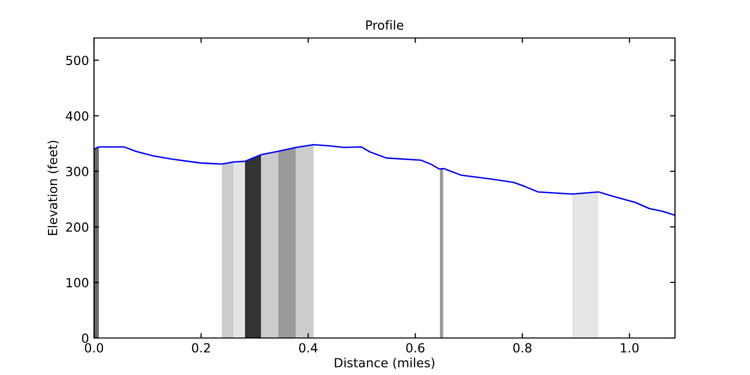 This screenshot has height=375, width=750. What do you see at coordinates (415, 348) in the screenshot?
I see `x-tick-label: 0.6` at bounding box center [415, 348].